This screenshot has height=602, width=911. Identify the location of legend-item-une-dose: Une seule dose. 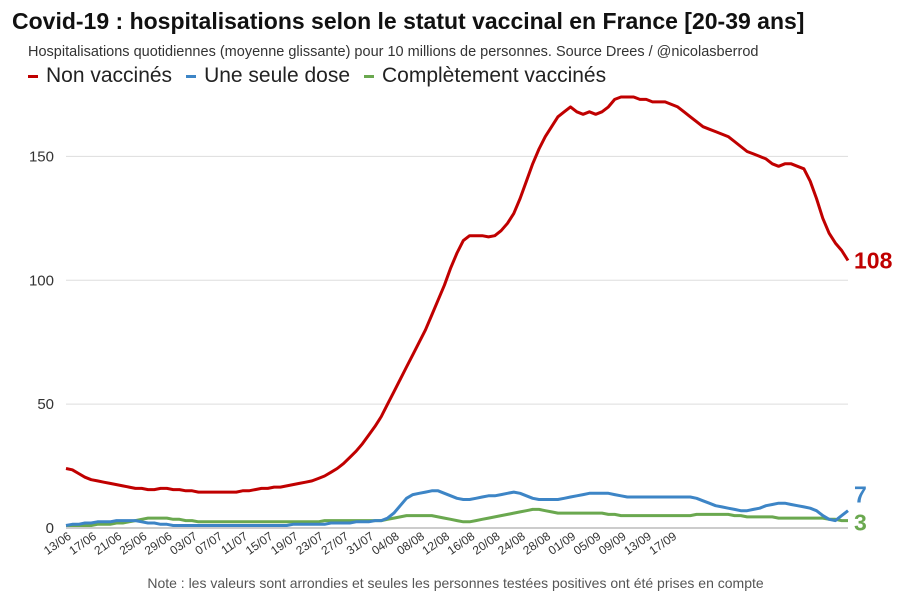
(268, 76).